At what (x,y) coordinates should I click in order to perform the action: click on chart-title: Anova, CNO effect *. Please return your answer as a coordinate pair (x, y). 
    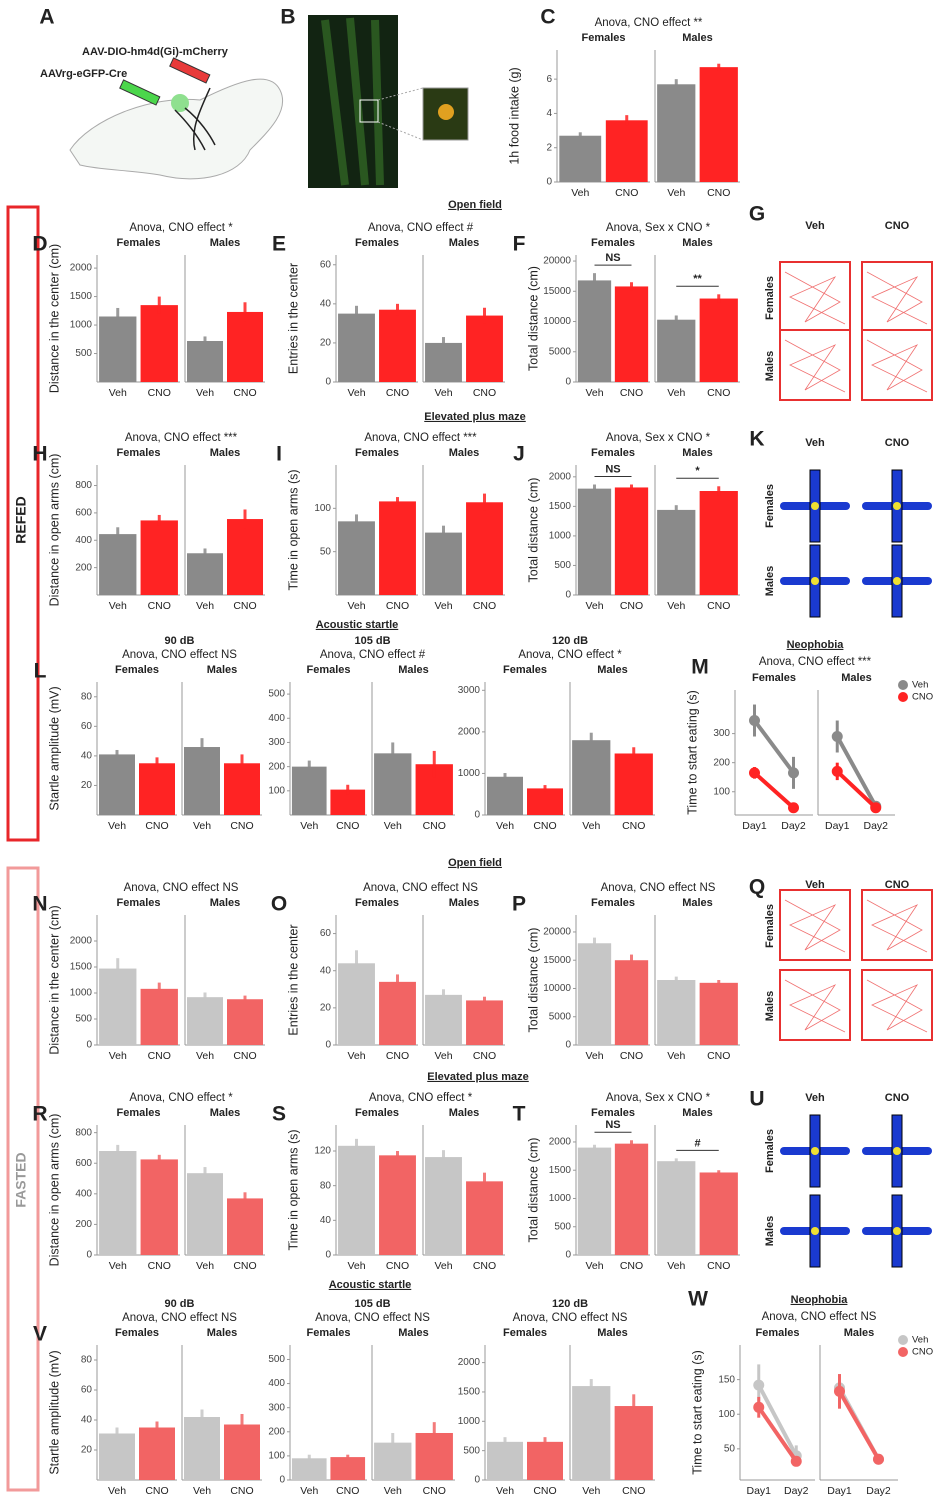
    Looking at the image, I should click on (421, 1098).